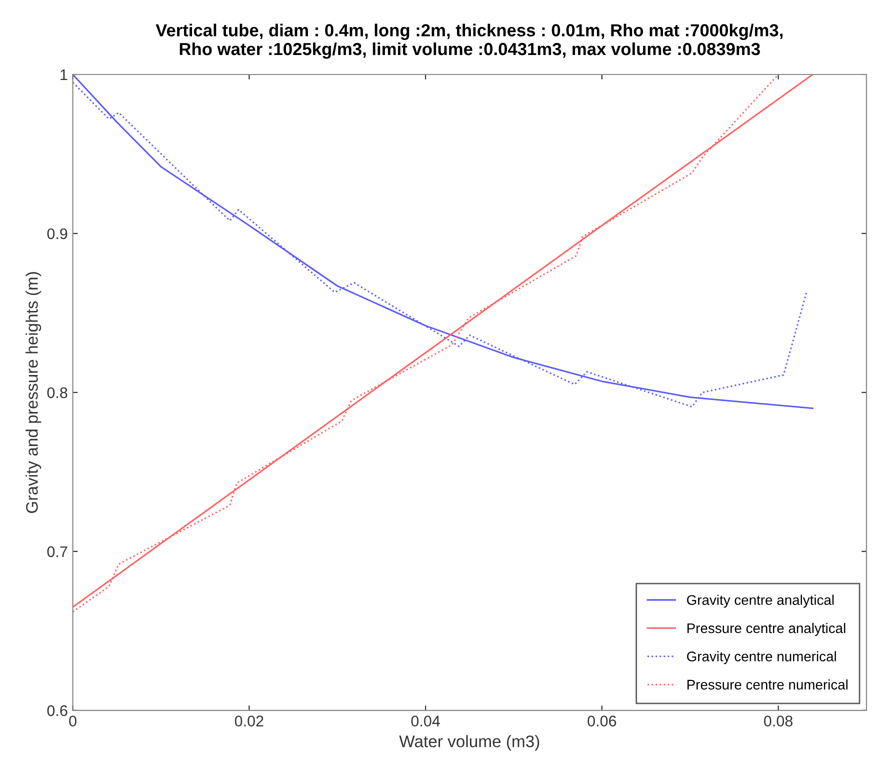 Image resolution: width=877 pixels, height=768 pixels. Describe the element at coordinates (249, 721) in the screenshot. I see `x-tick-label: 0.02` at that location.